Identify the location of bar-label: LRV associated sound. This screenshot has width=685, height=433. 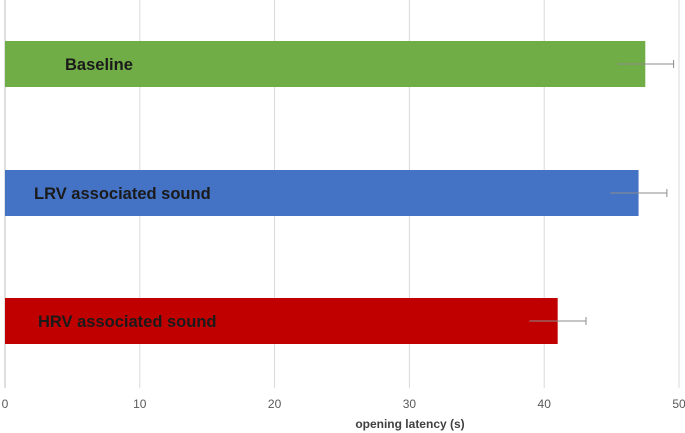
(122, 194).